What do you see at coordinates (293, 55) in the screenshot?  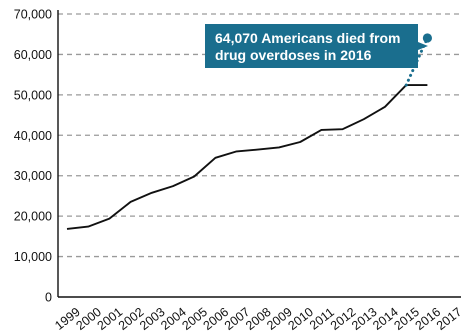 I see `callout-text-line: drug overdoses in 2016` at bounding box center [293, 55].